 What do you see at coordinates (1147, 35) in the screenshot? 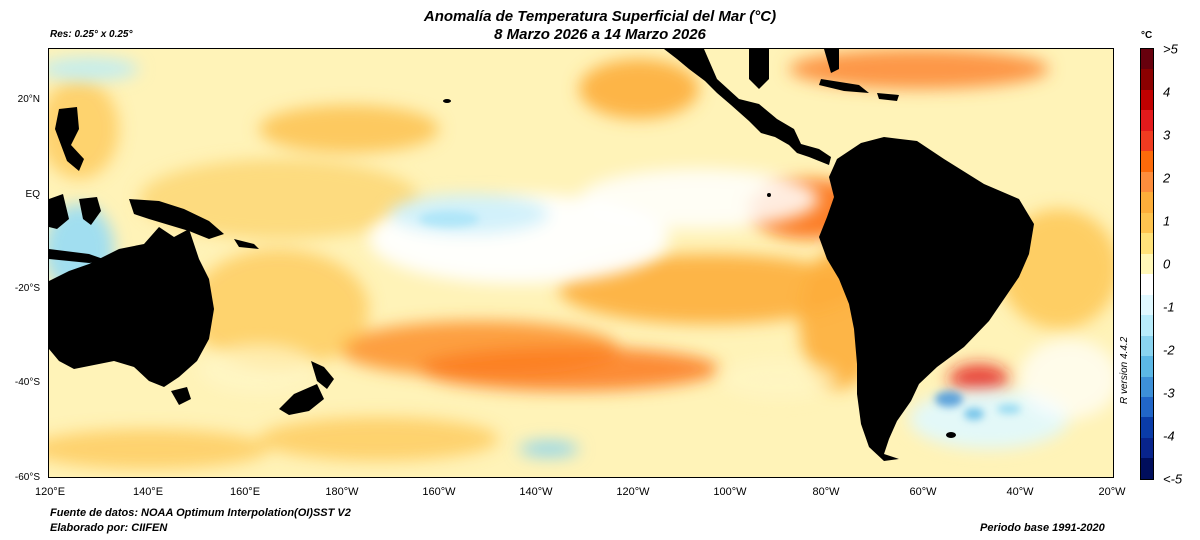
I see `colorbar-unit: °C` at bounding box center [1147, 35].